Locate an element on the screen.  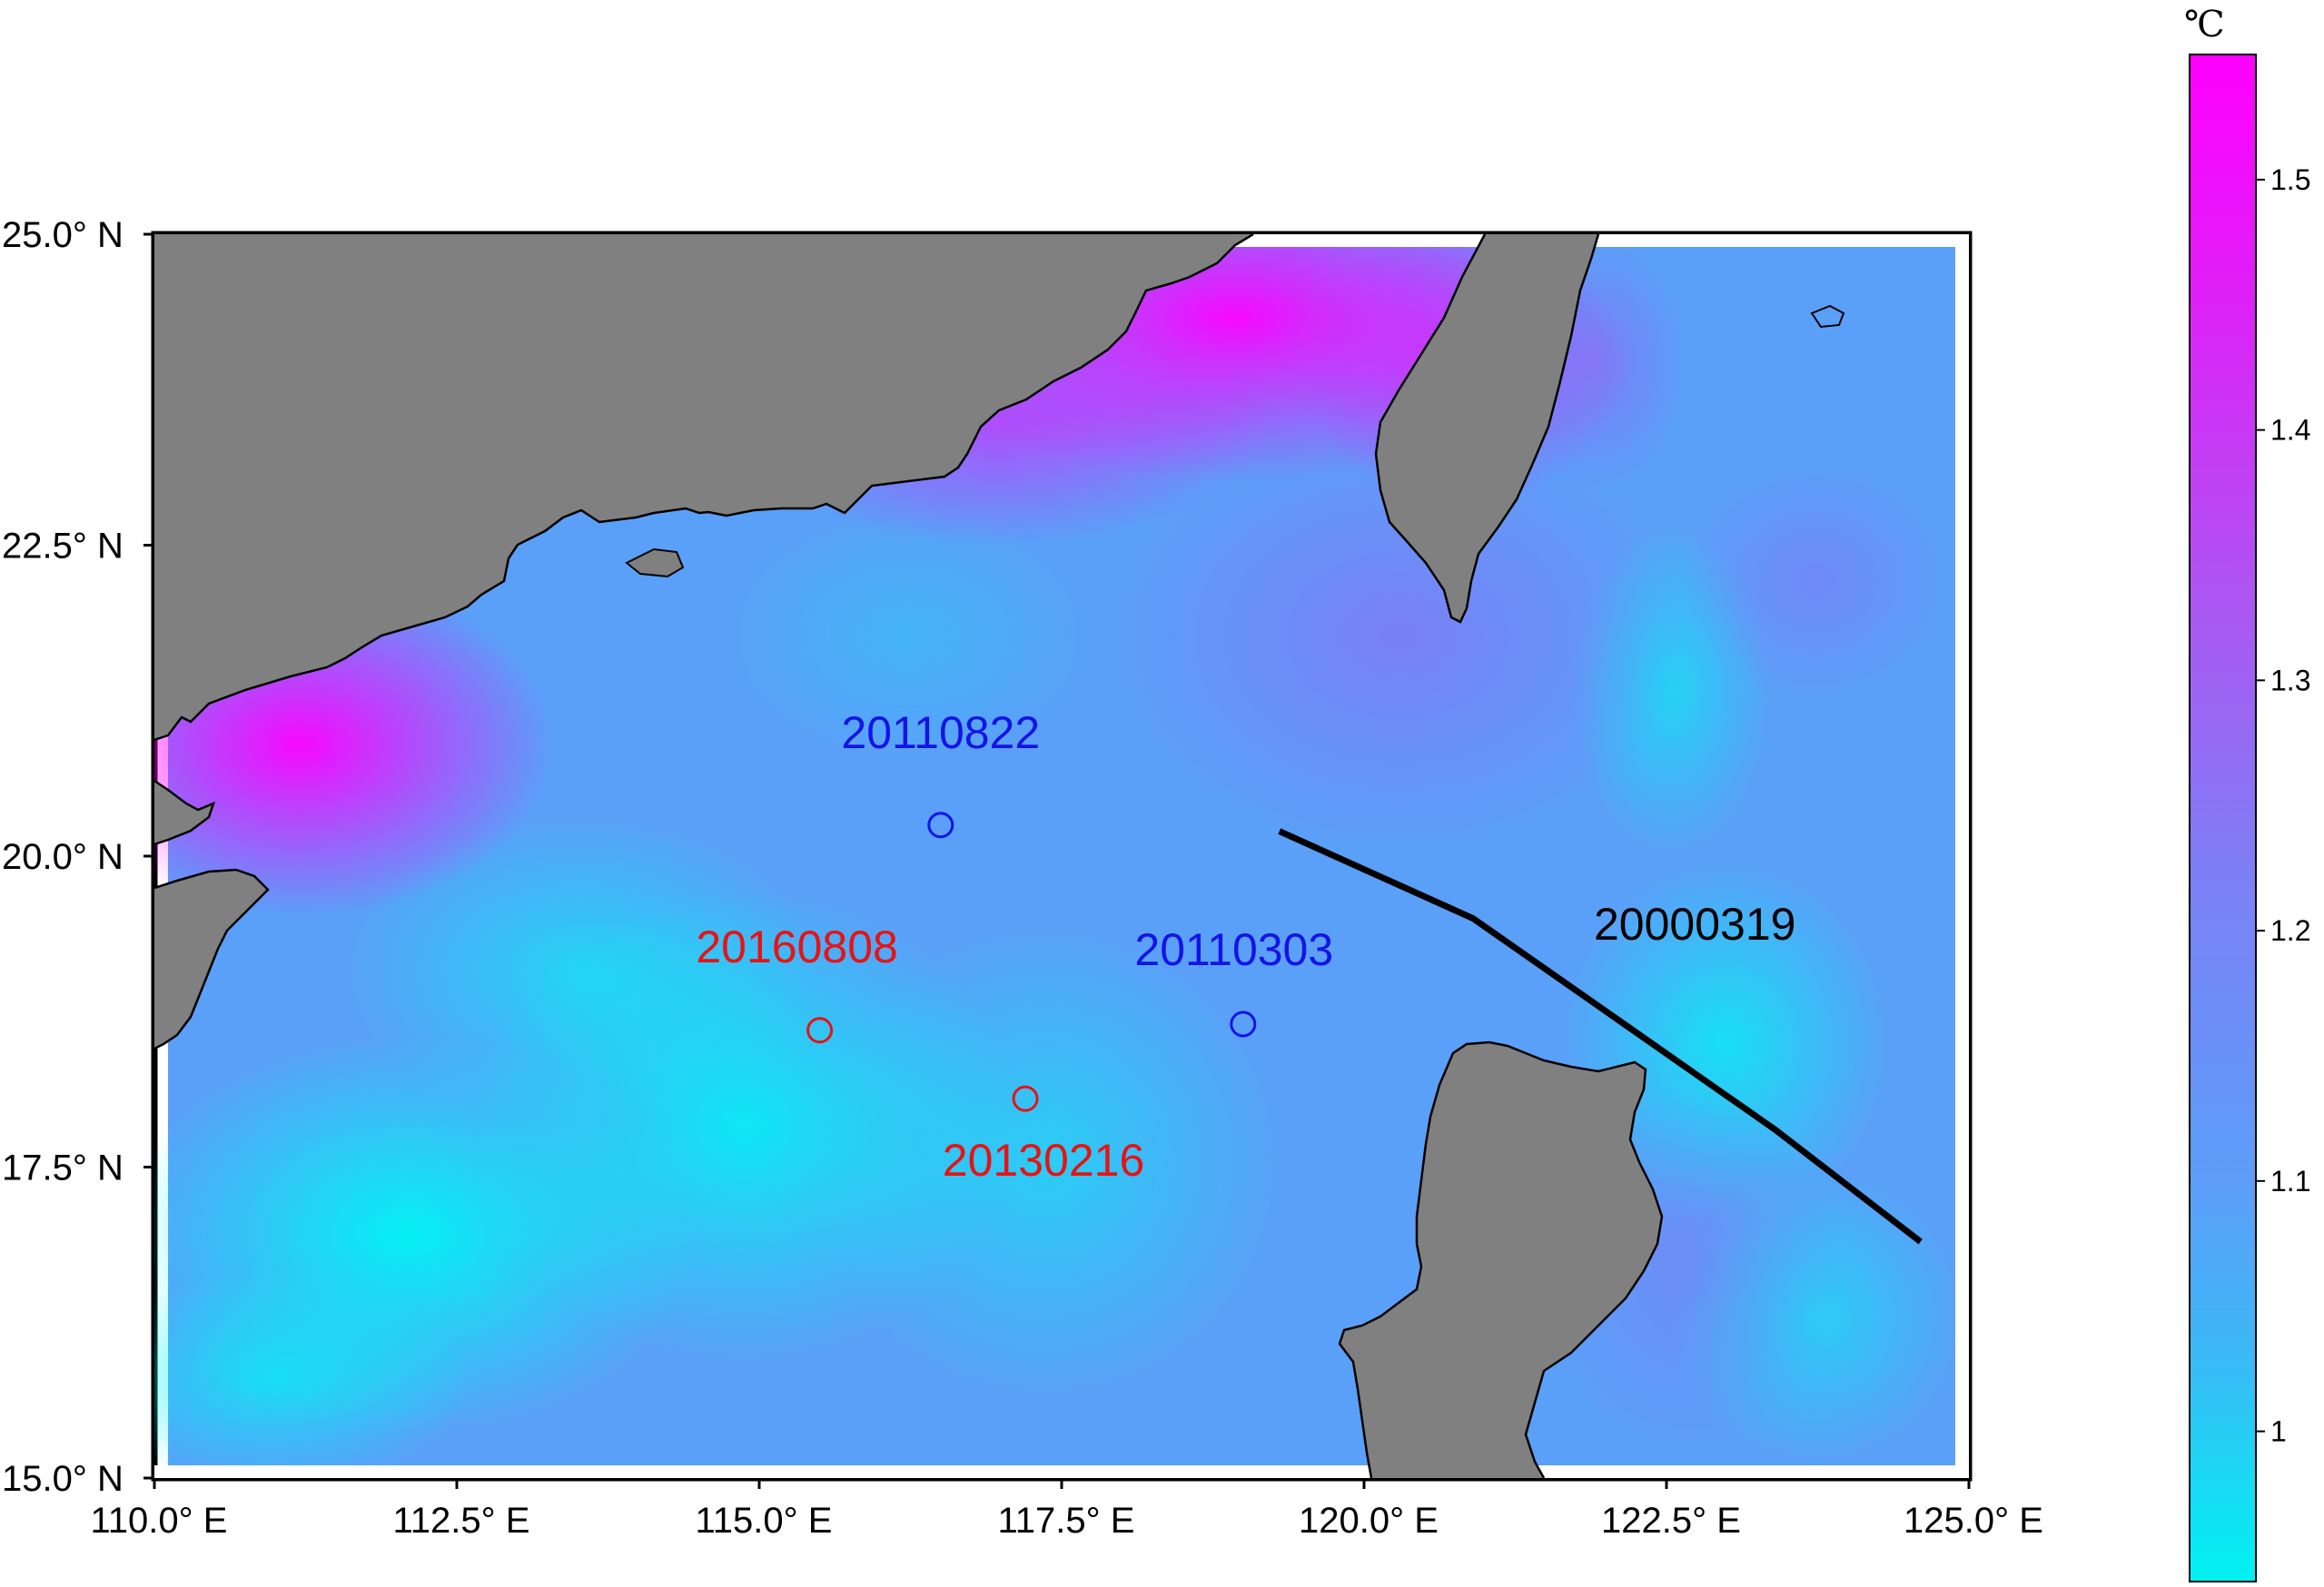
x-tick-label: 117.5° E is located at coordinates (1066, 1521).